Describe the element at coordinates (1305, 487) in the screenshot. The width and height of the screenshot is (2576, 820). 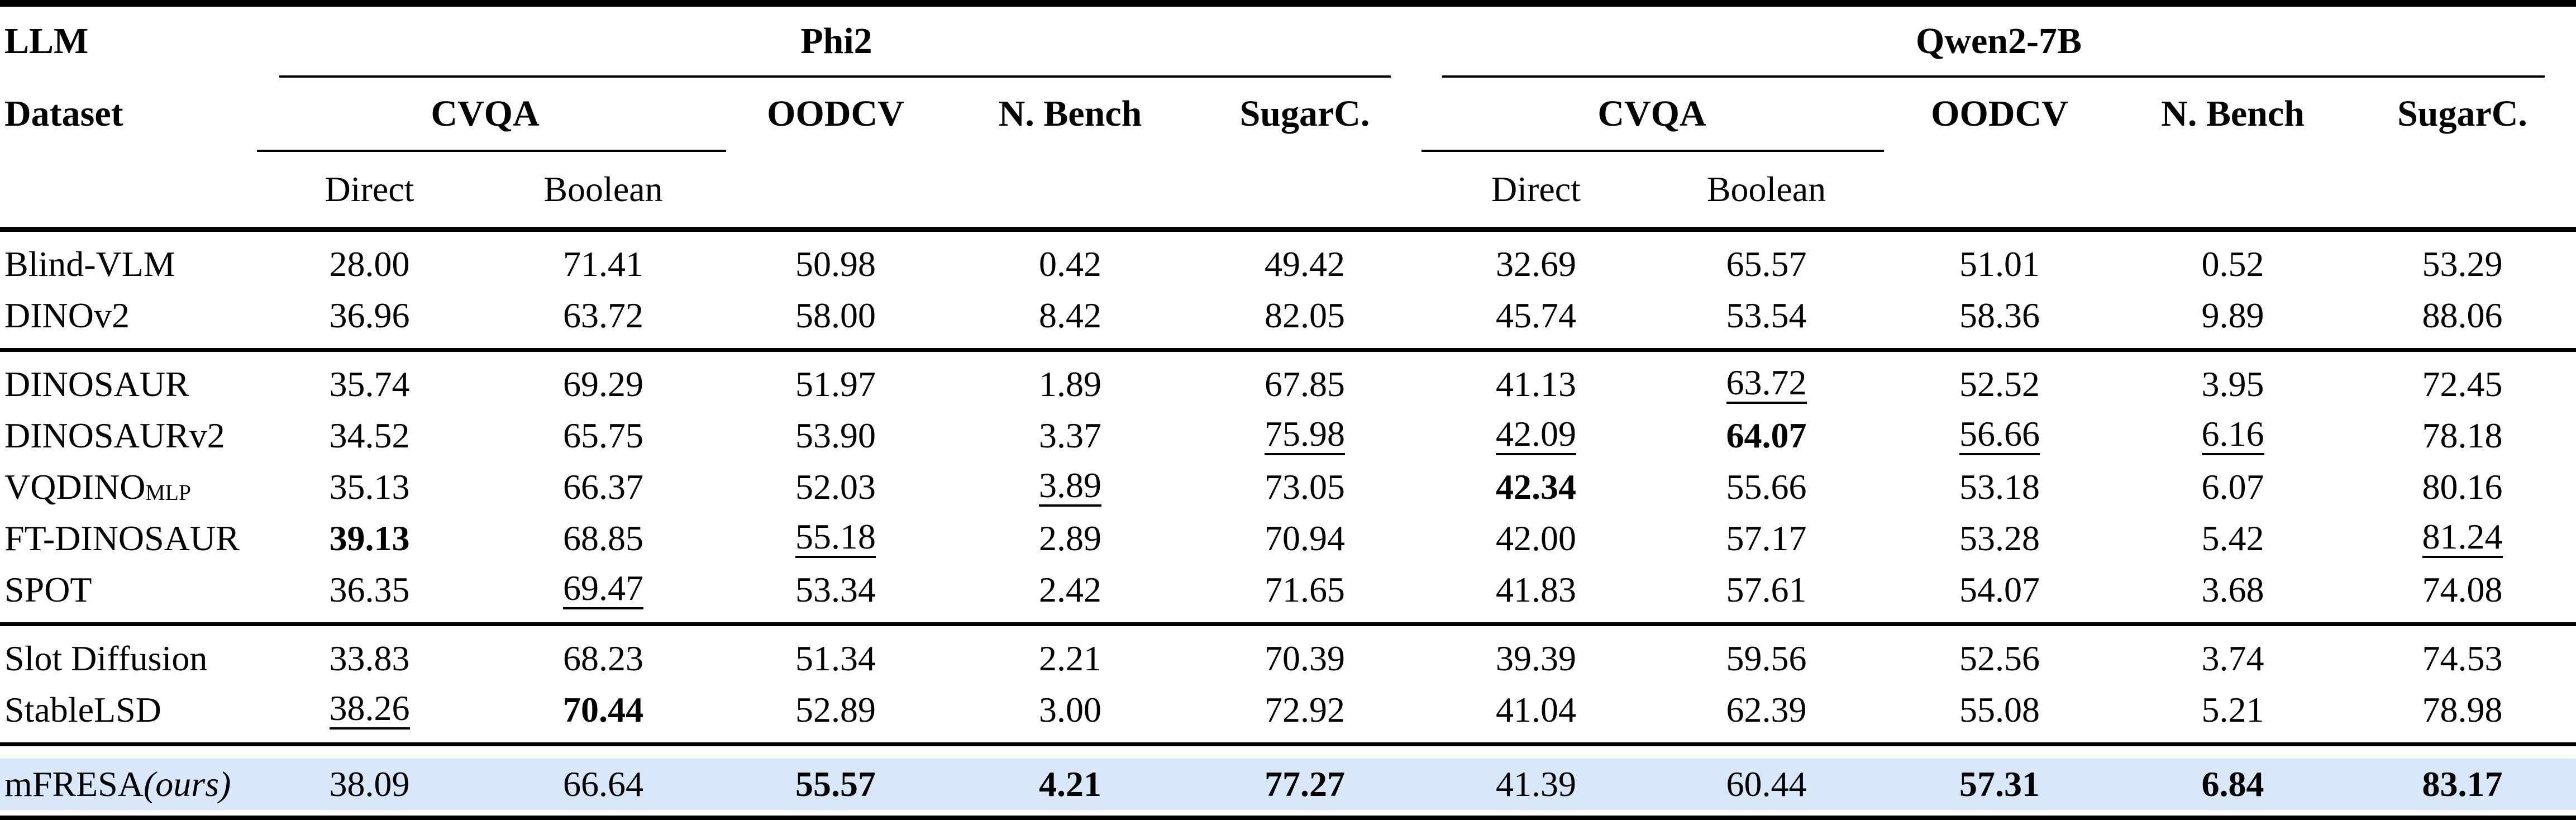
I see `metric-value: 73.05` at that location.